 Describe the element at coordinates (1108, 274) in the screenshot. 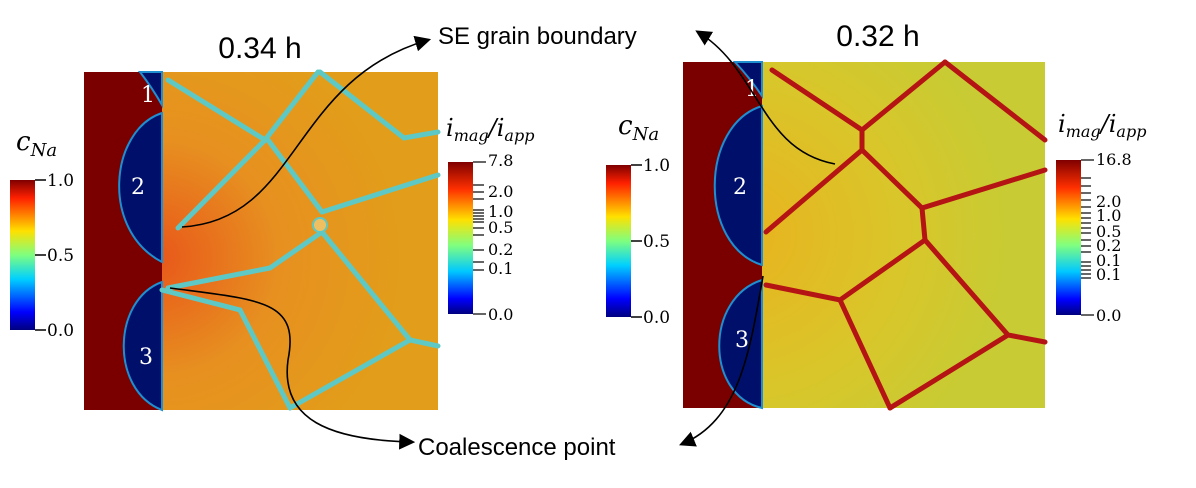

I see `imag-tick-right-7: 0.1` at that location.